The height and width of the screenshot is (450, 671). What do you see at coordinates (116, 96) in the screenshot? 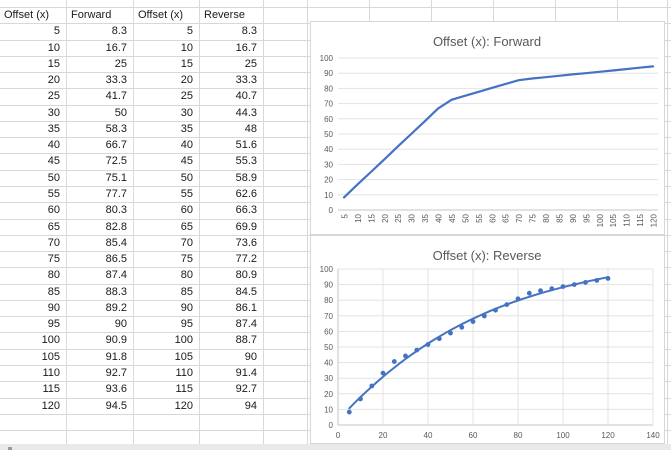
I see `data-cell: 41.7` at bounding box center [116, 96].